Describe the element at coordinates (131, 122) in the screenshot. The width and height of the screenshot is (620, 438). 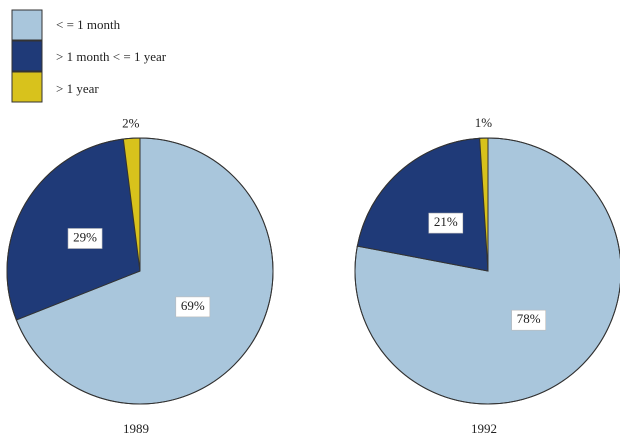
I see `data-label: 2%` at that location.